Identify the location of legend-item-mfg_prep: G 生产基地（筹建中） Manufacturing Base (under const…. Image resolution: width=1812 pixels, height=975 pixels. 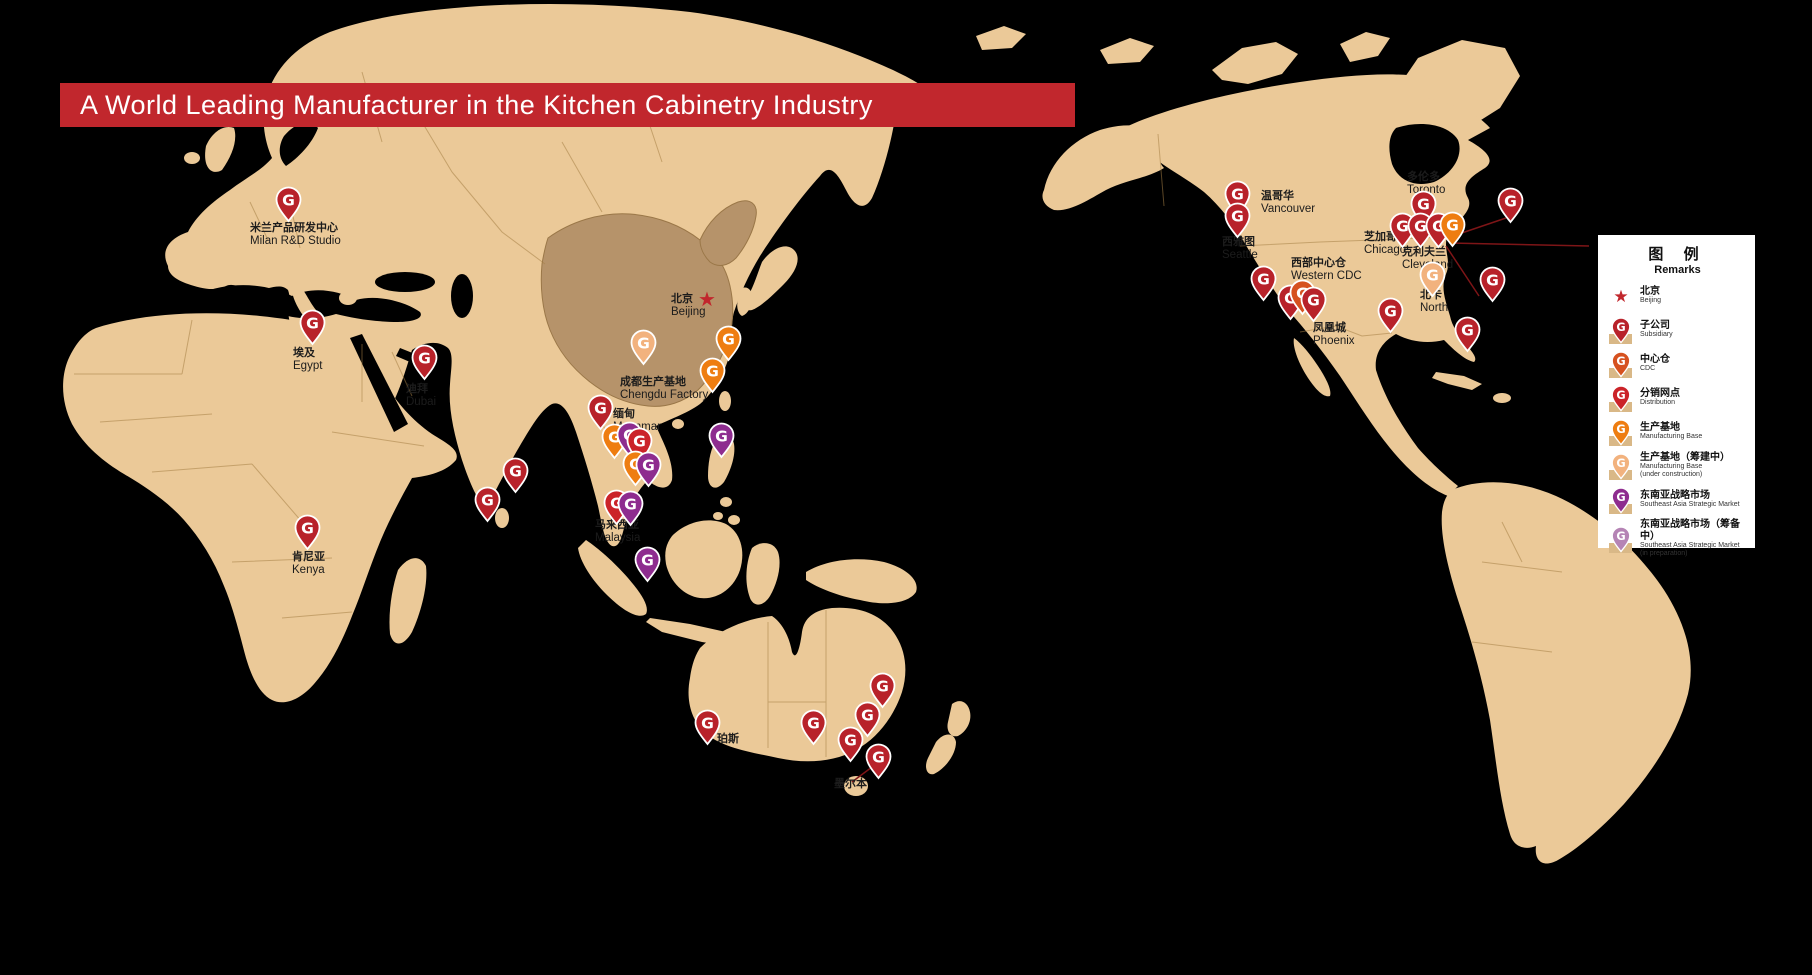
(1677, 465).